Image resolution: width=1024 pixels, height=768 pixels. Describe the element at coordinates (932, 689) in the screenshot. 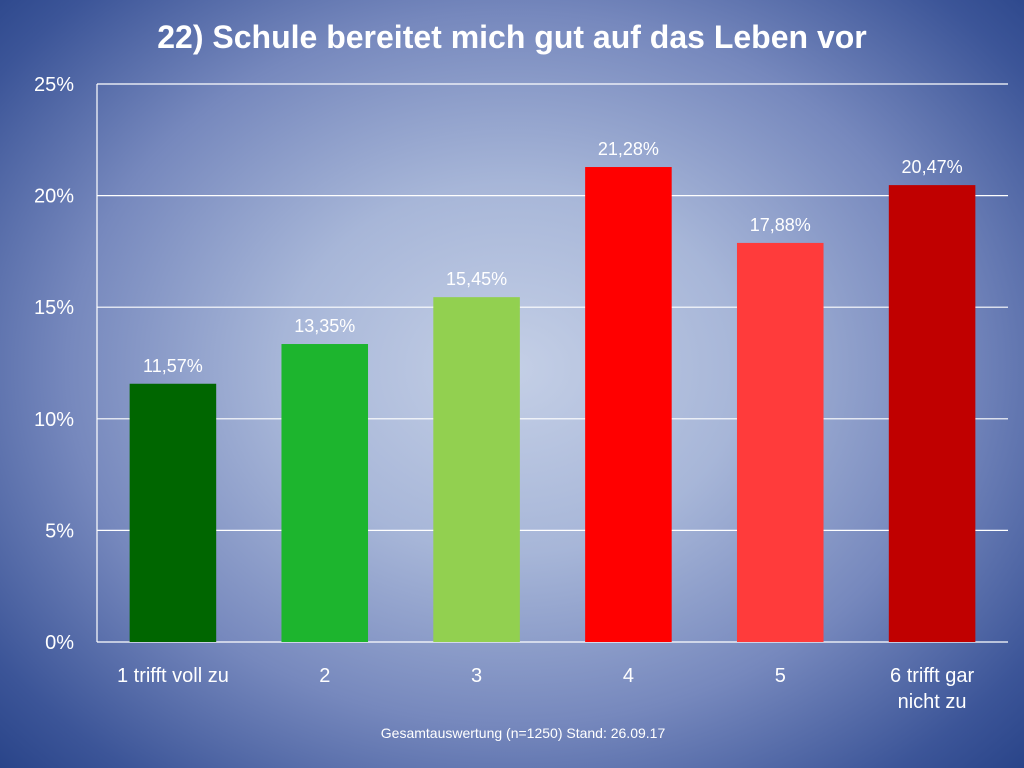

I see `x-category-label: 6 trifft gar nicht zu` at that location.